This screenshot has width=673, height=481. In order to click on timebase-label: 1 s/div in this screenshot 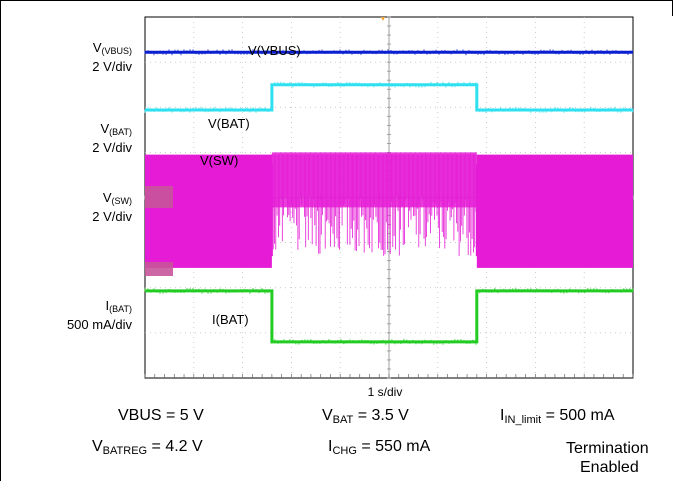, I will do `click(385, 392)`.